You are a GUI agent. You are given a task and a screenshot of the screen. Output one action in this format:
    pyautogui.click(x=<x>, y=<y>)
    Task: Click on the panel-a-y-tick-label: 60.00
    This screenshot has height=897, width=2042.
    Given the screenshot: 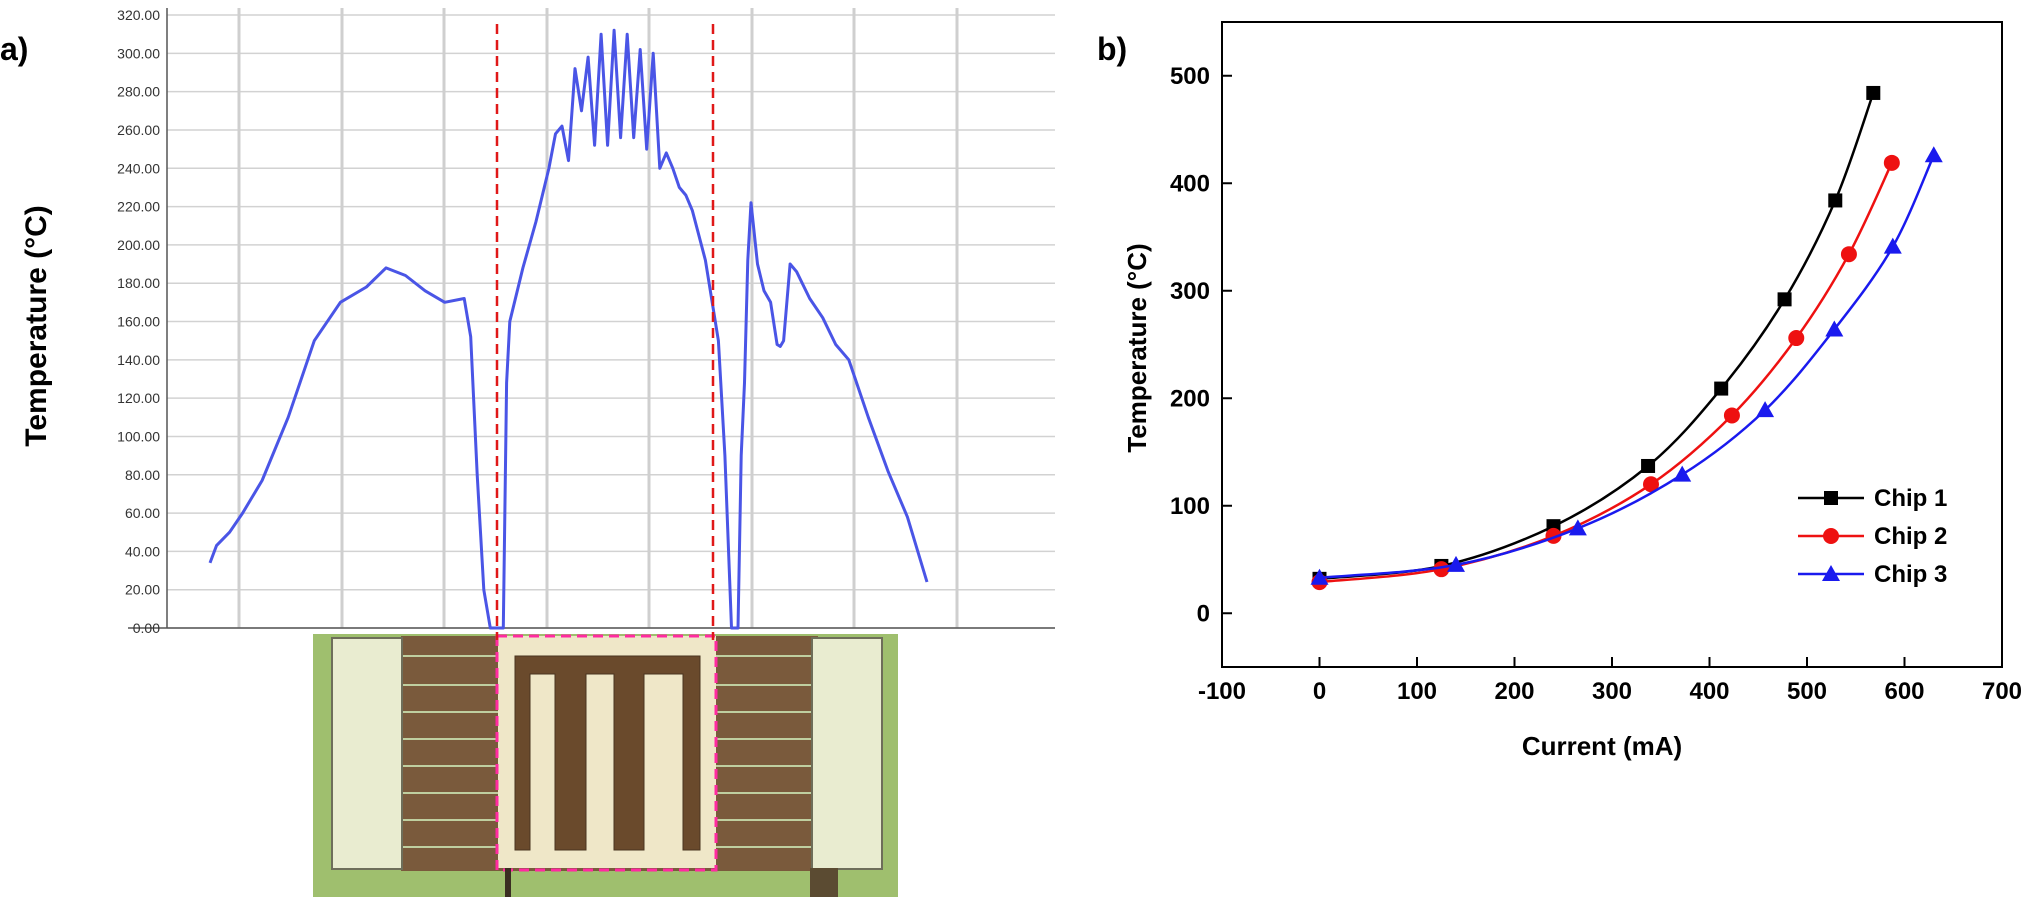 What is the action you would take?
    pyautogui.click(x=142, y=513)
    